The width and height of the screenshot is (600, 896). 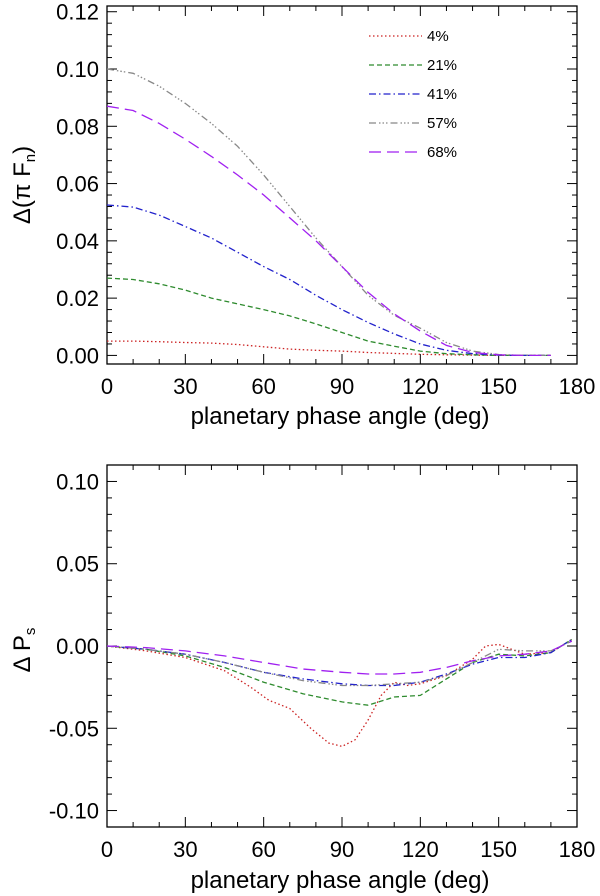 What do you see at coordinates (442, 65) in the screenshot?
I see `top-chart-legend-label-21: 21%` at bounding box center [442, 65].